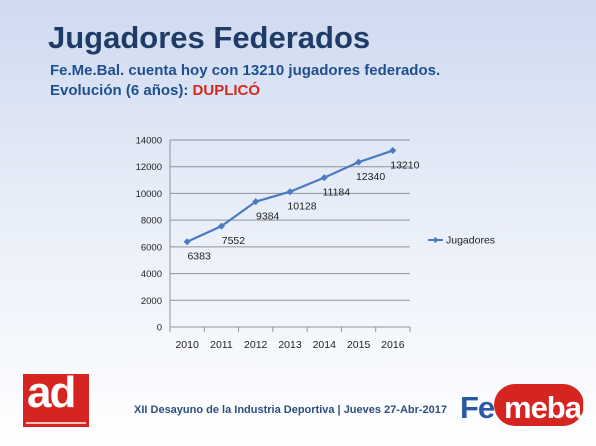  I want to click on y-tick-label: 10000, so click(149, 194).